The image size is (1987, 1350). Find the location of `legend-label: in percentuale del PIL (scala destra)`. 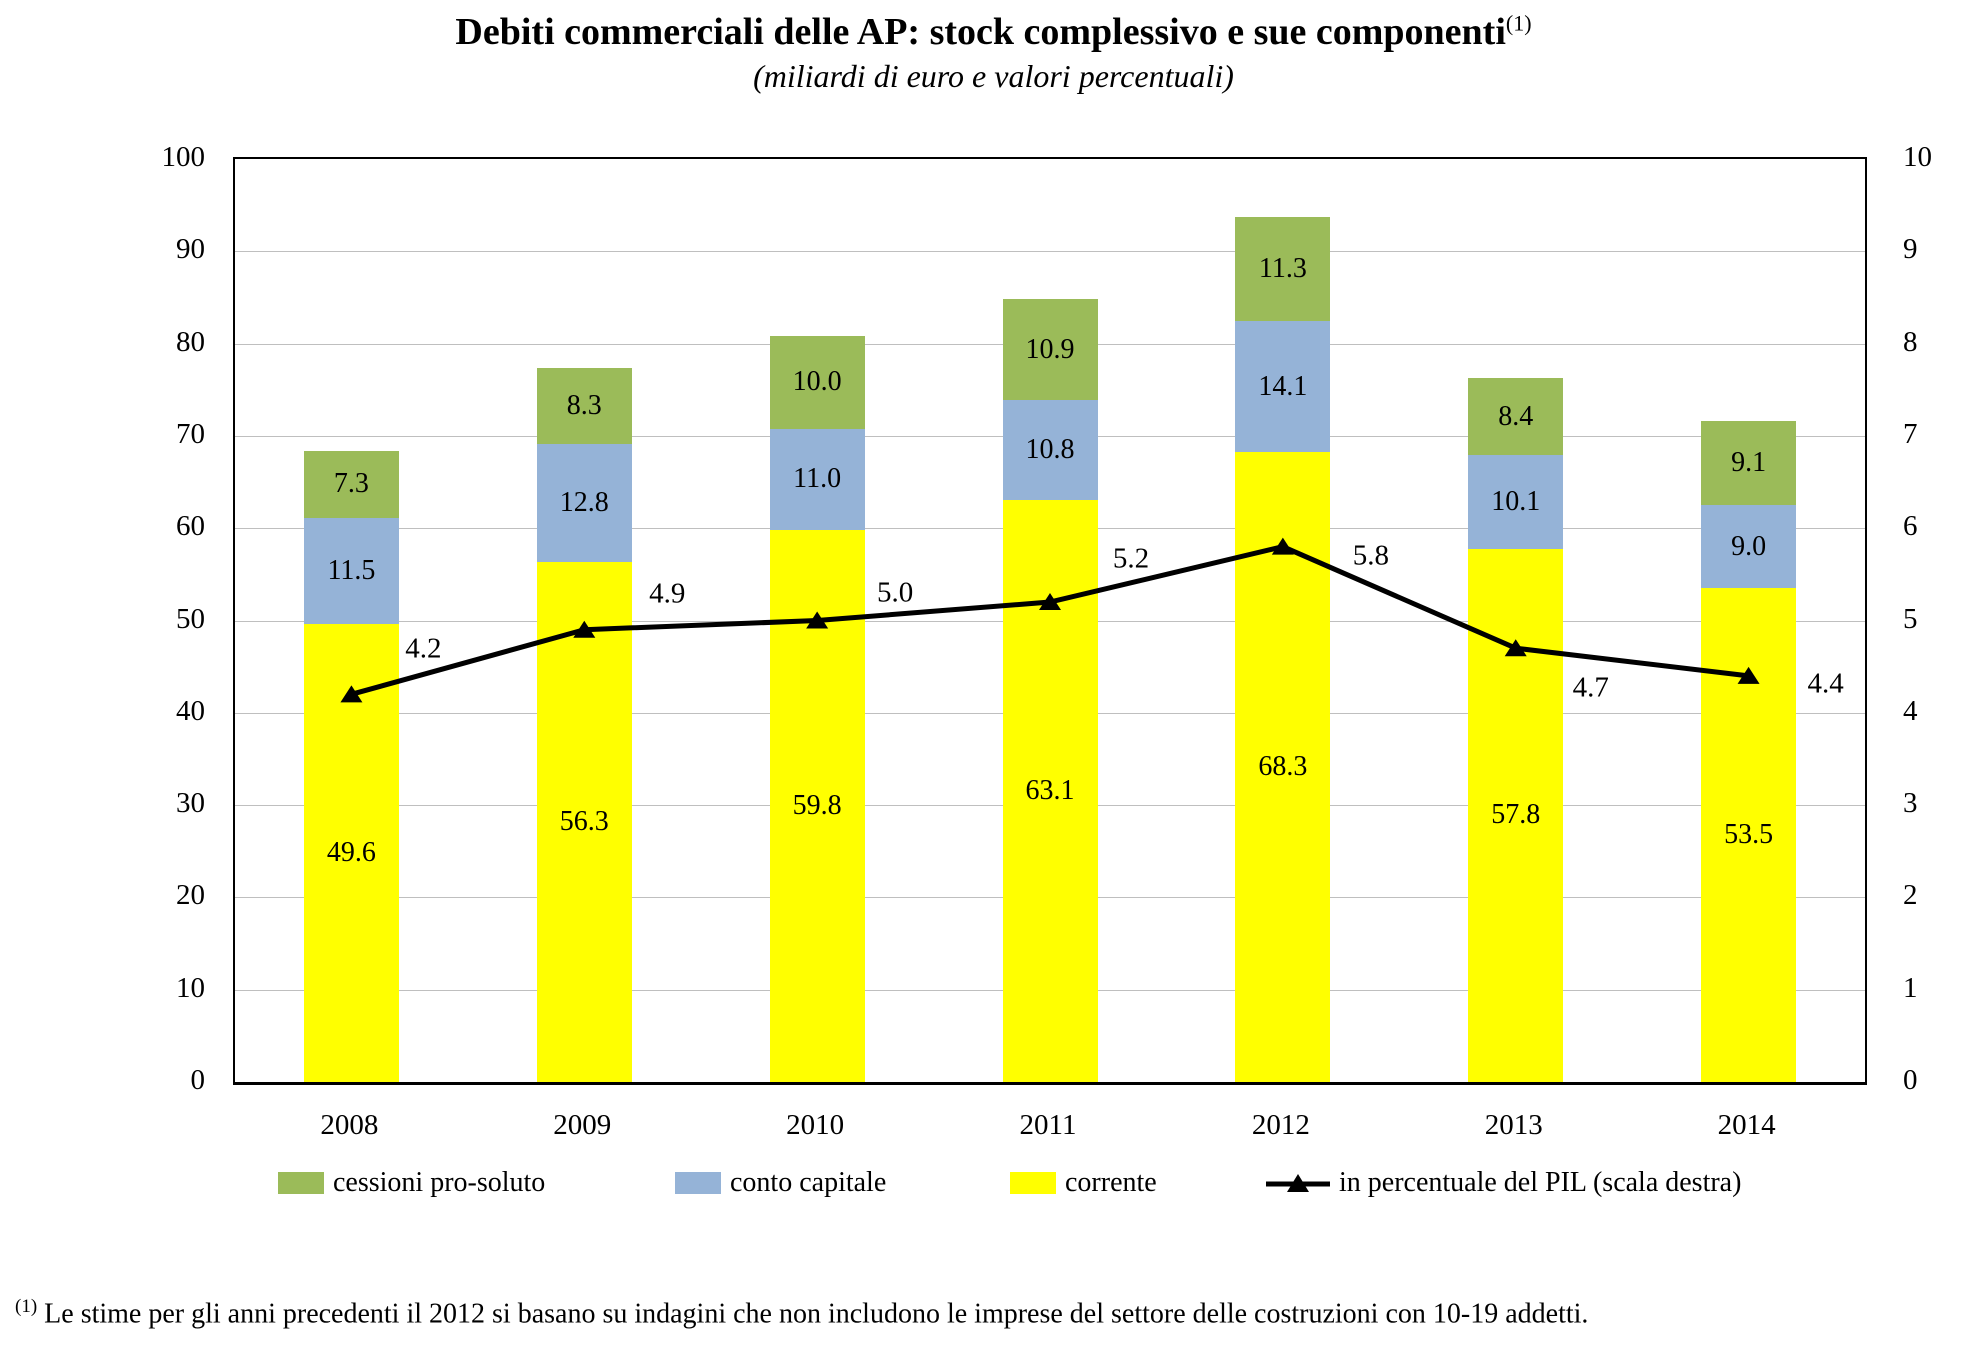

legend-label: in percentuale del PIL (scala destra) is located at coordinates (1540, 1182).